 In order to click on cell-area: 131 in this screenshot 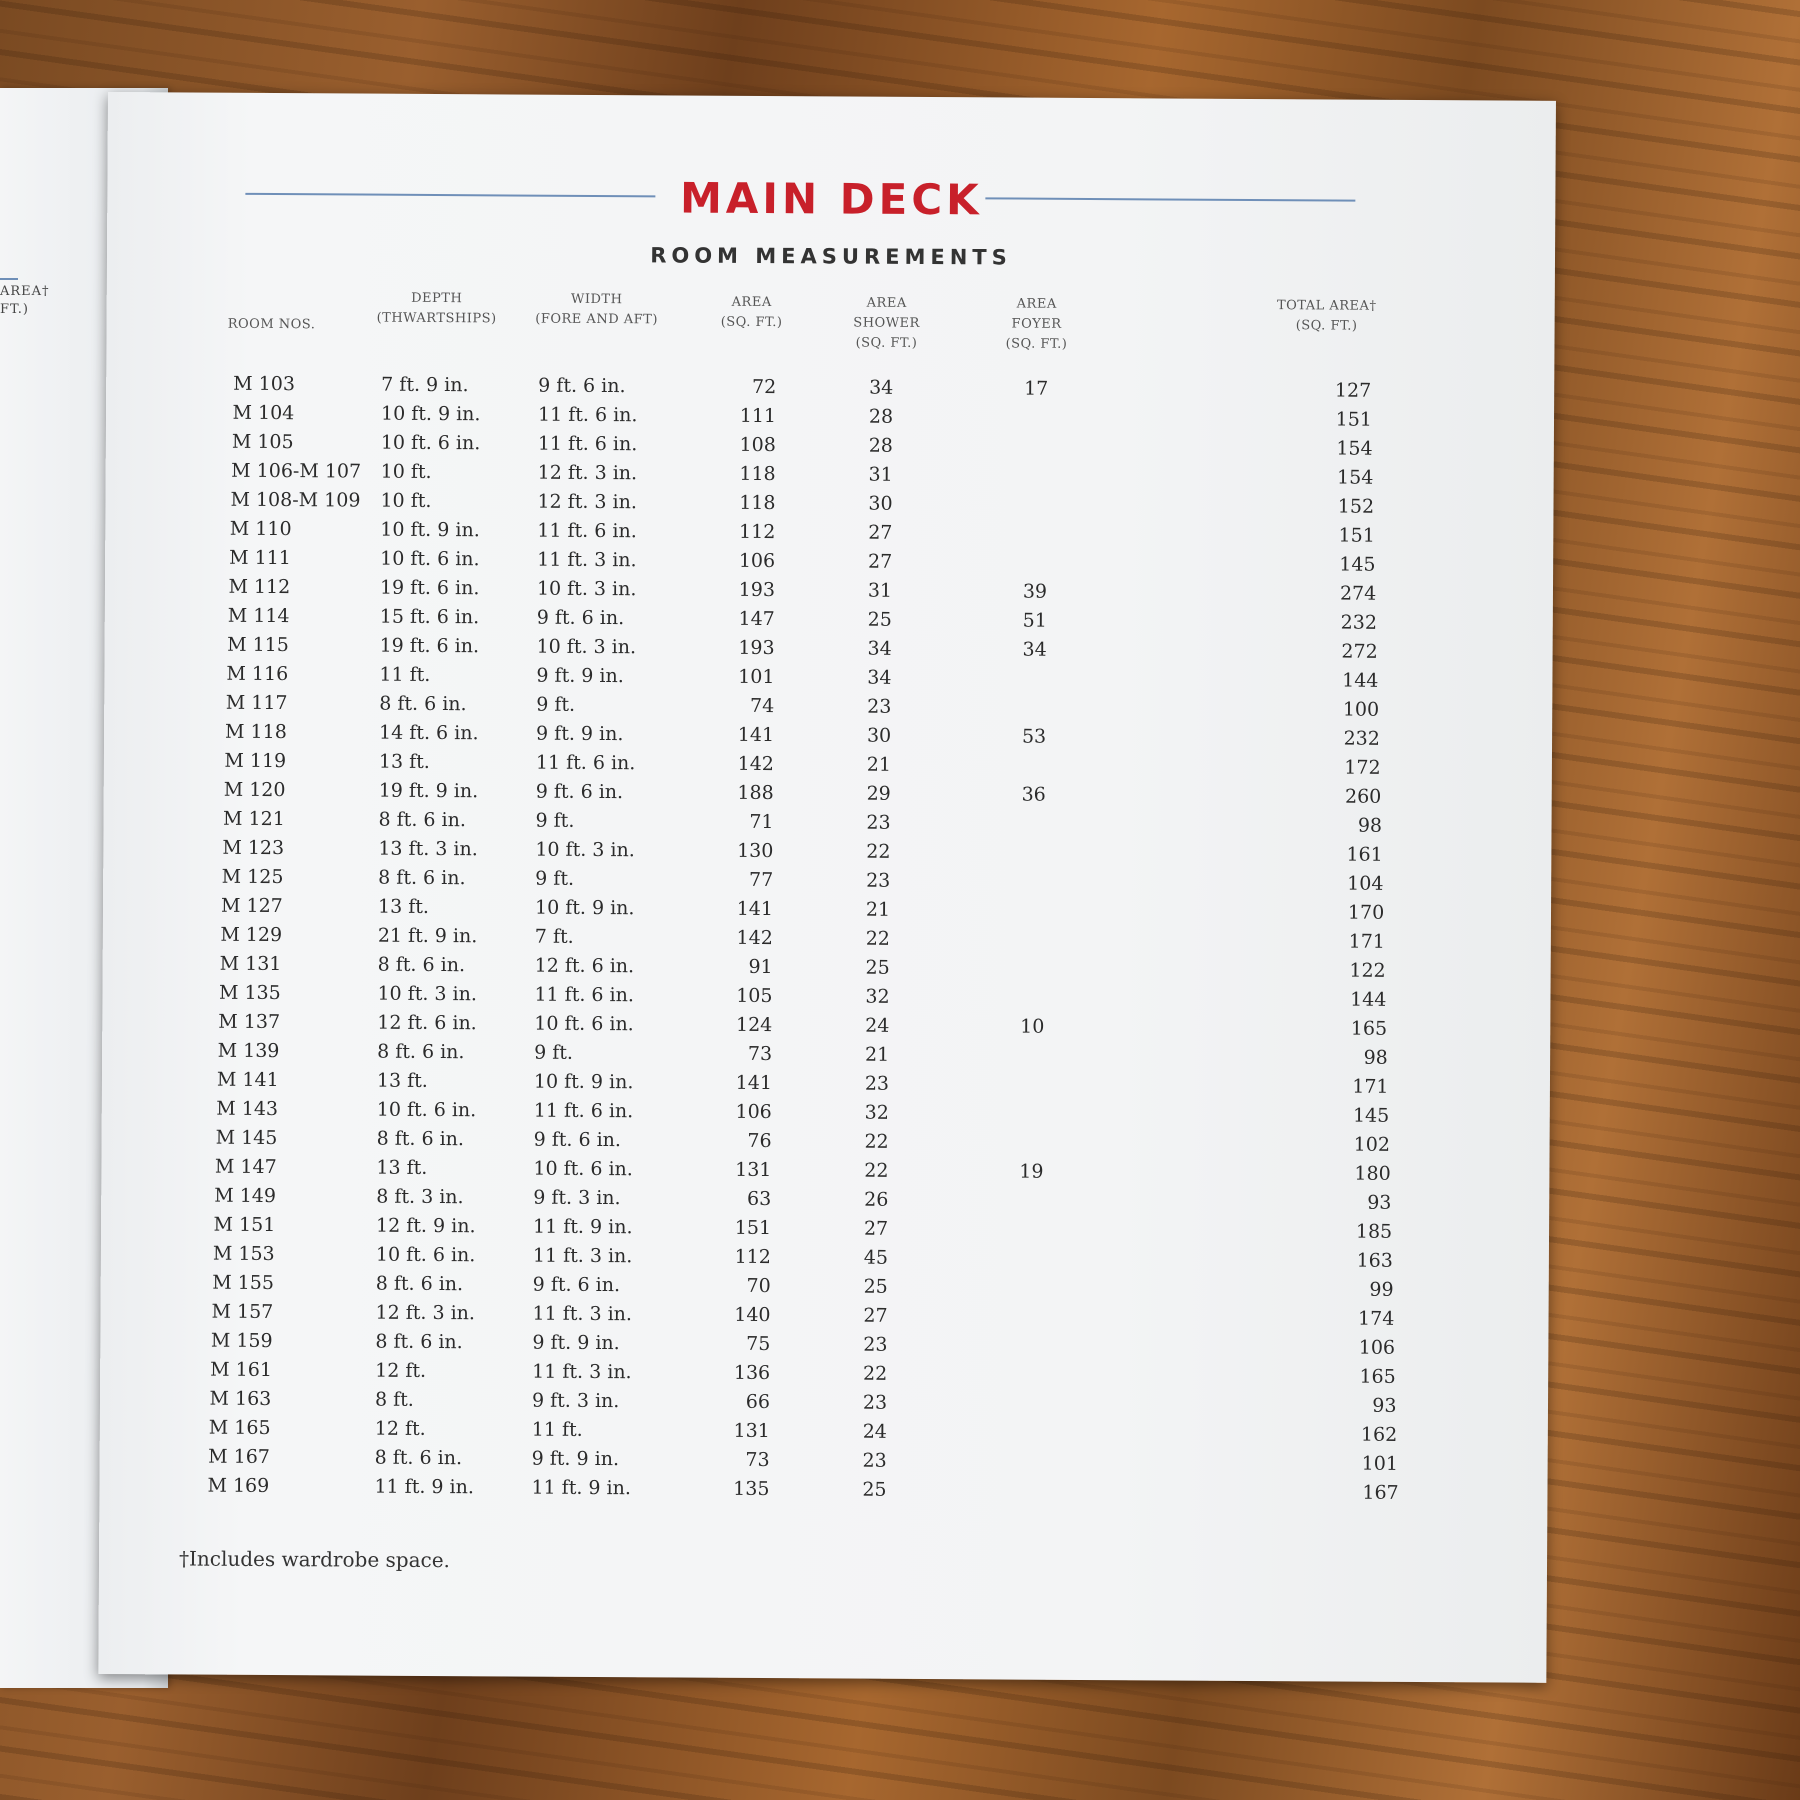, I will do `click(753, 1170)`.